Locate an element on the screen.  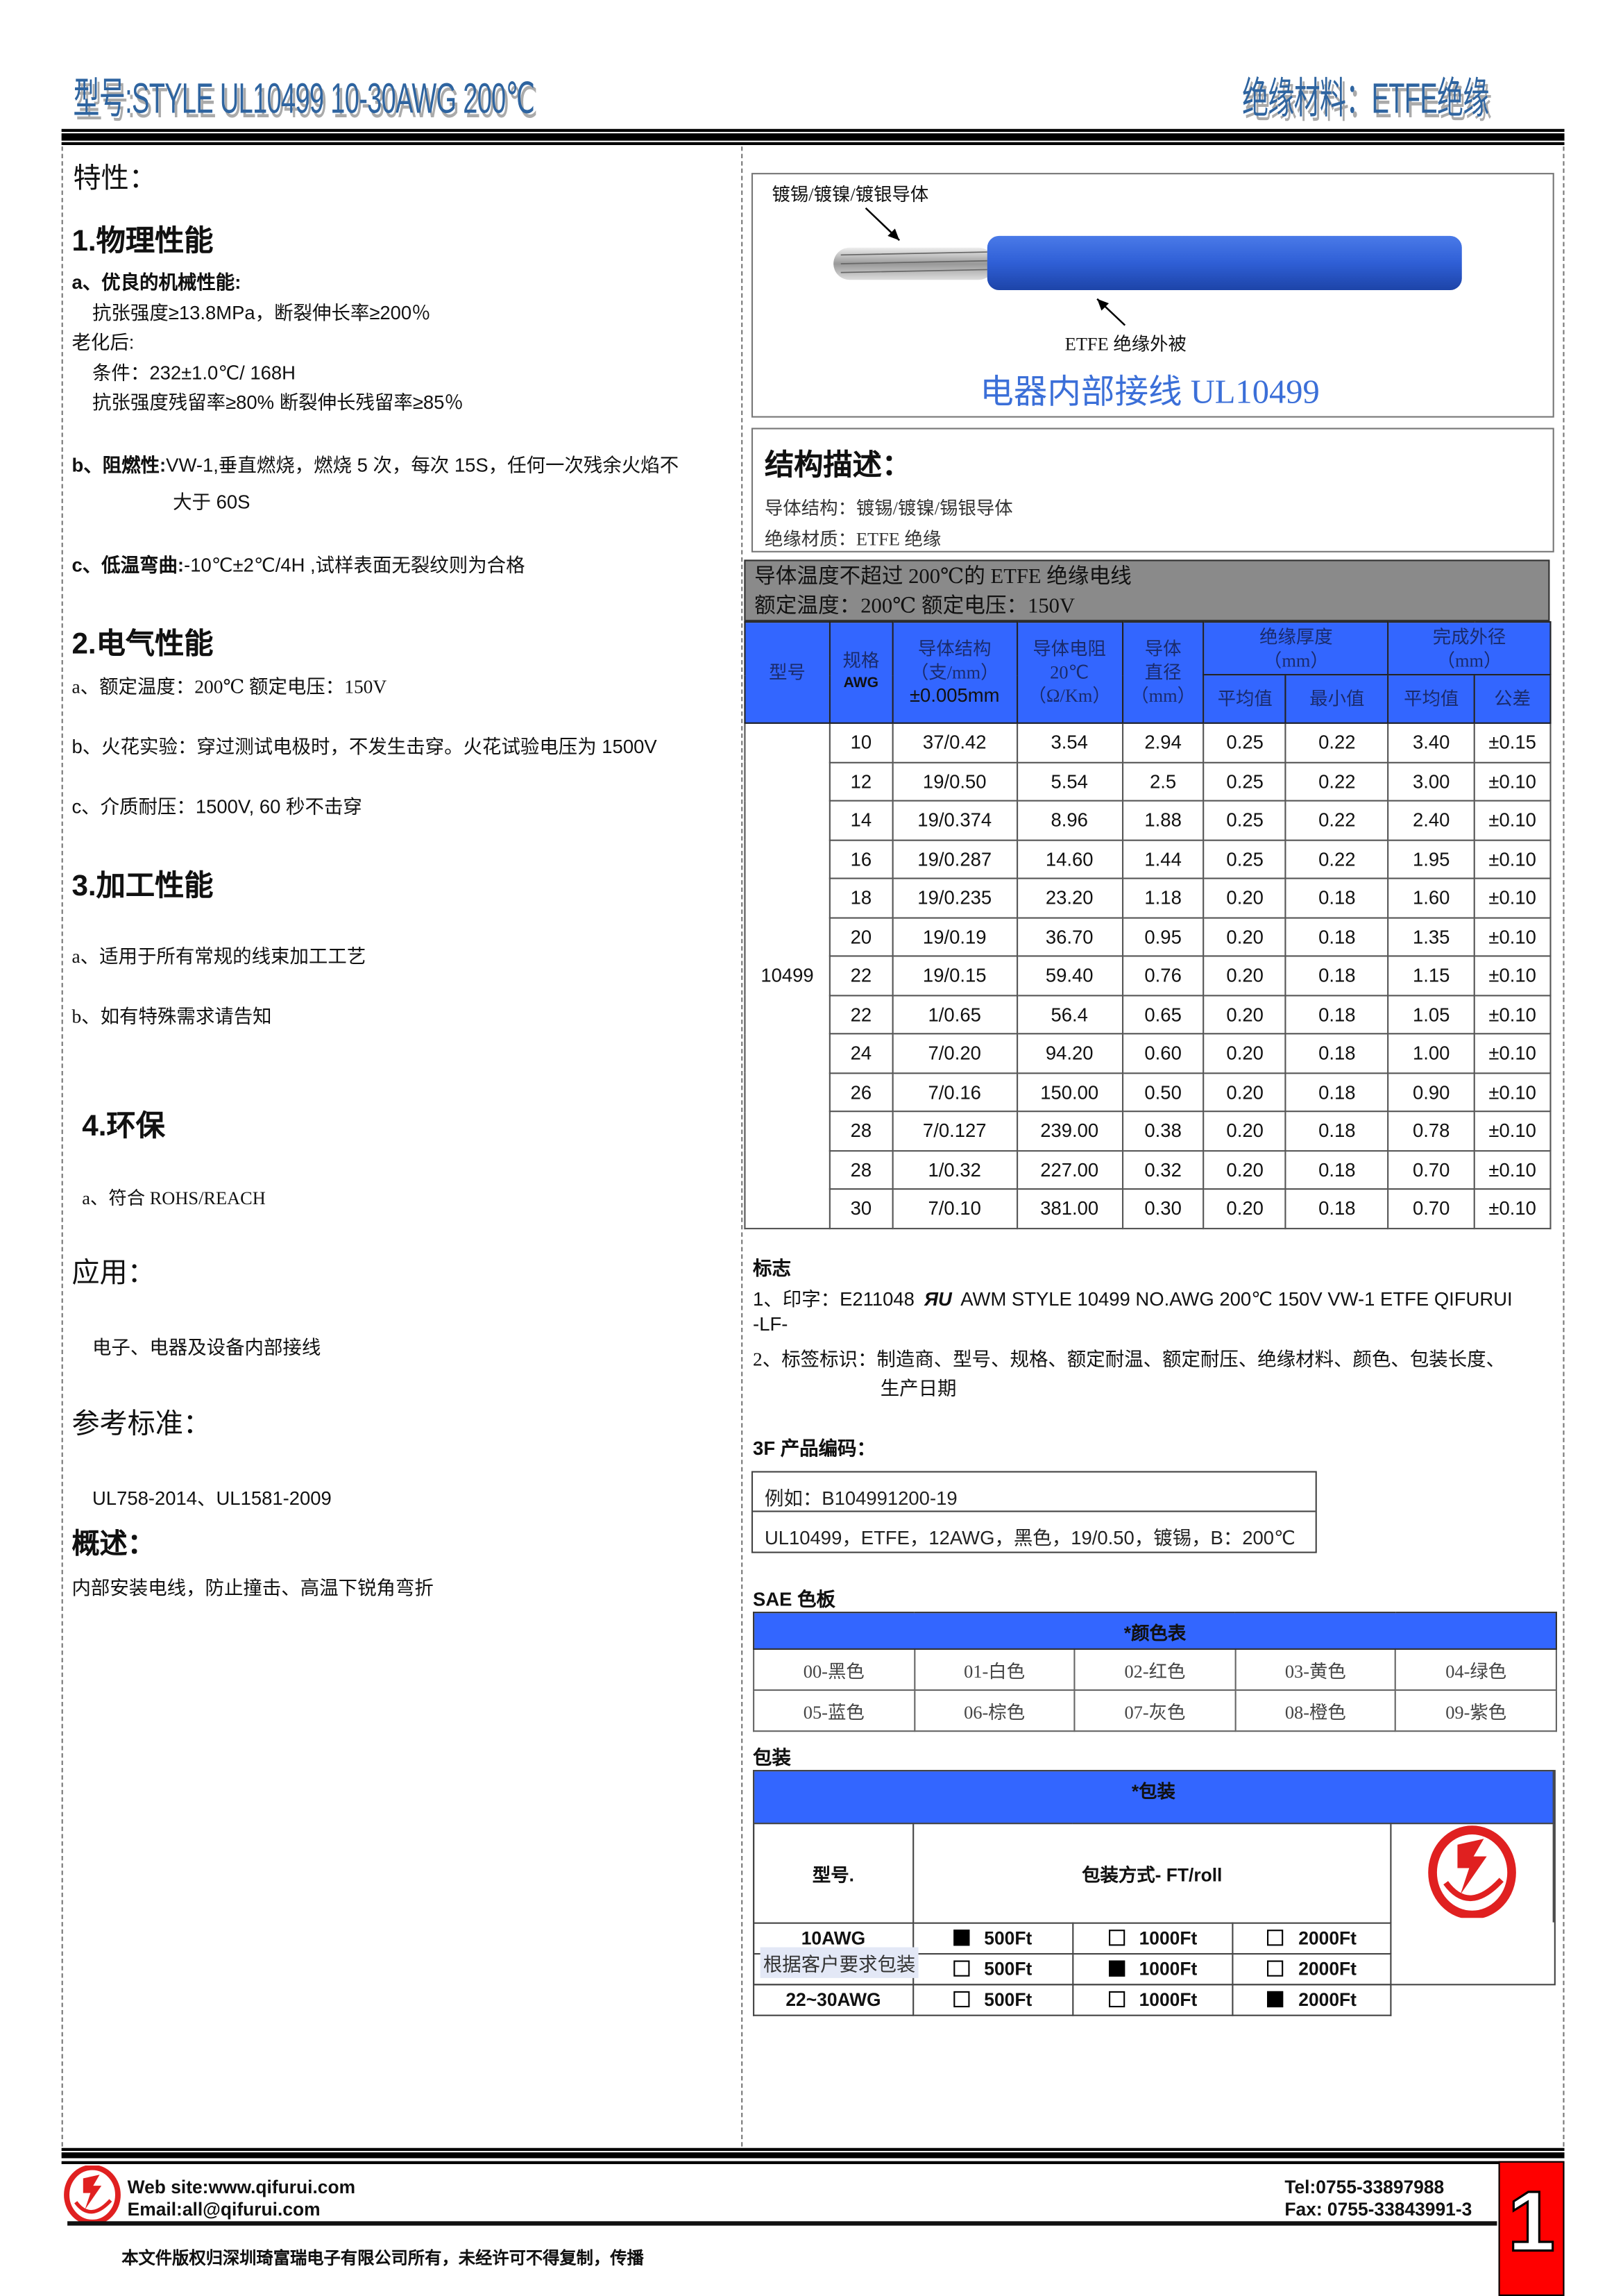
cold-text: -10℃±2℃/4H ,试样表面无裂纹则为合格 is located at coordinates (354, 564).